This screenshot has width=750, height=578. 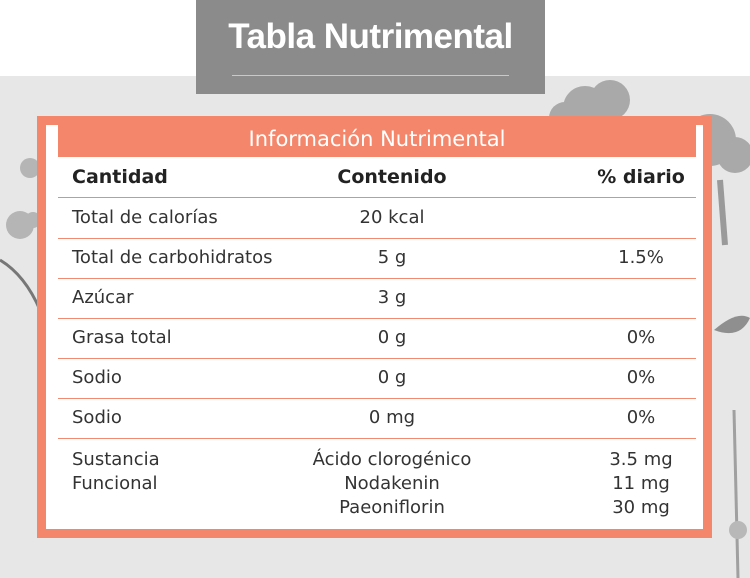 What do you see at coordinates (641, 459) in the screenshot?
I see `functional-amount-item: 3.5 mg` at bounding box center [641, 459].